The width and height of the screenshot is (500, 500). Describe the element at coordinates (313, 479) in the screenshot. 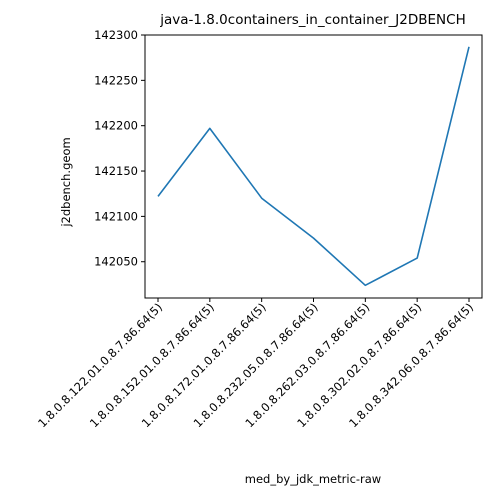

I see `x-axis-label: med_by_jdk_metric-raw` at that location.